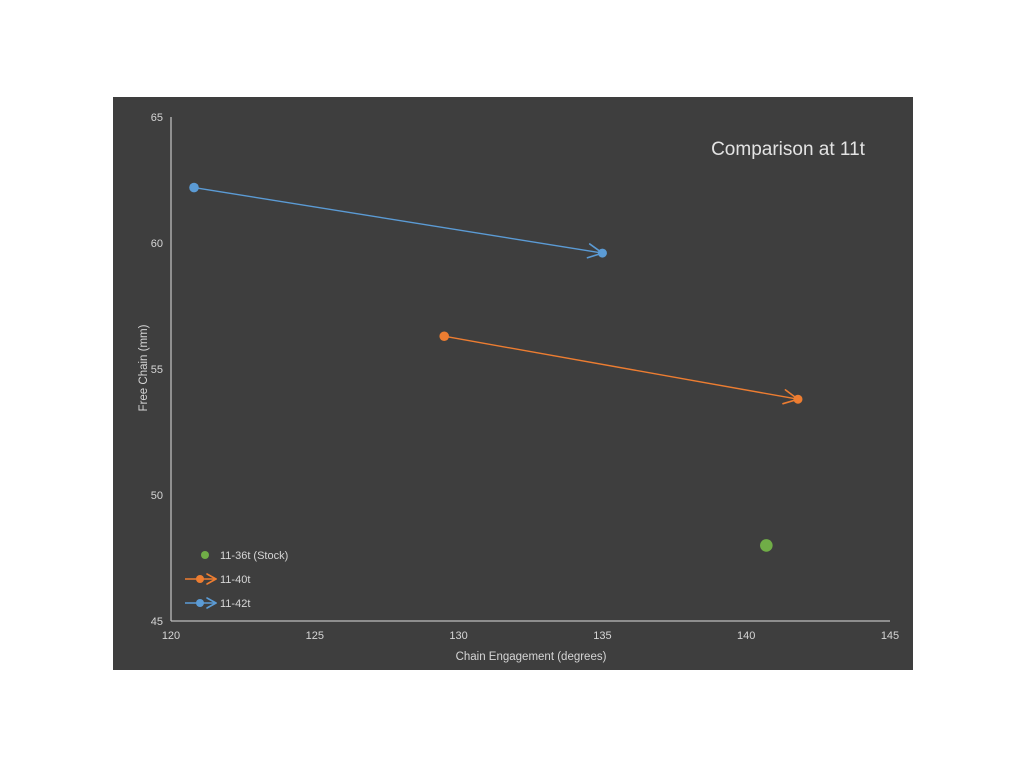  I want to click on x-tick-label: 135, so click(602, 636).